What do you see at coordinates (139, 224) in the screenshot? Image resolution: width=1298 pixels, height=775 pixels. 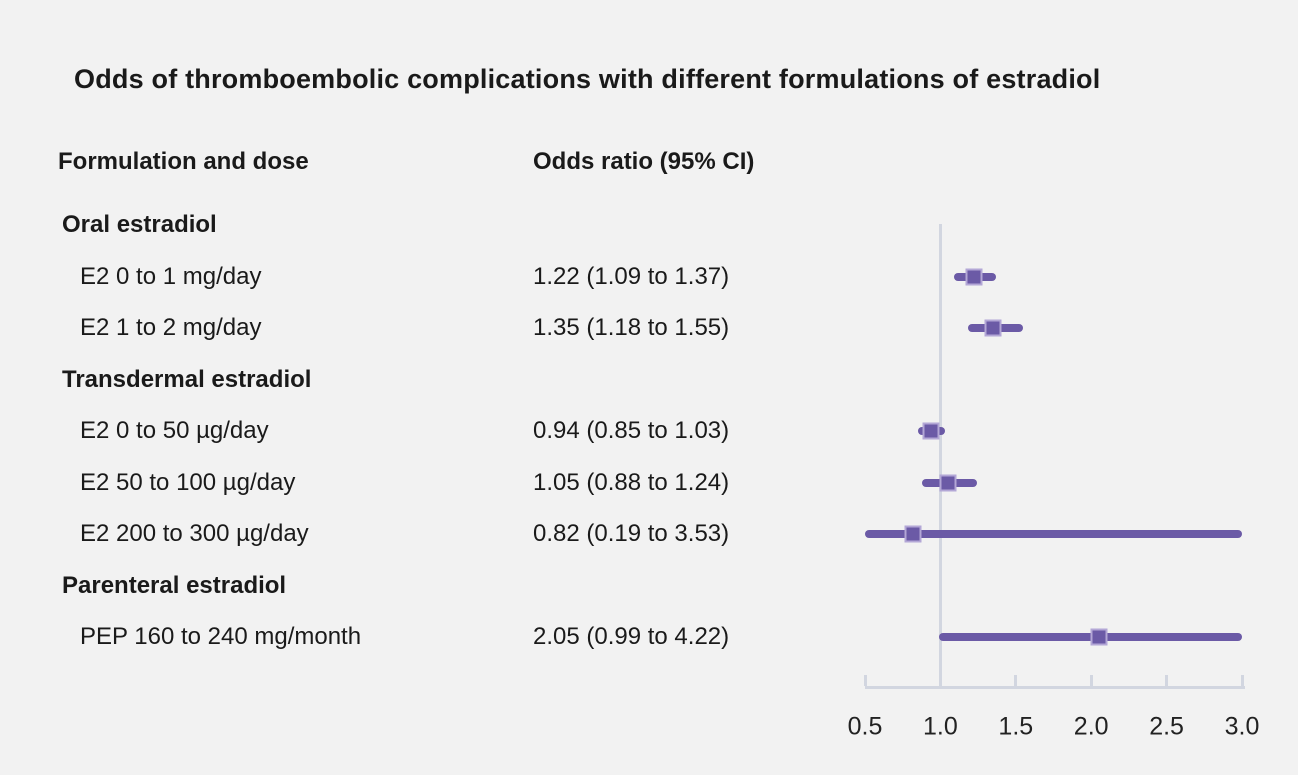 I see `group-label: Oral estradiol` at bounding box center [139, 224].